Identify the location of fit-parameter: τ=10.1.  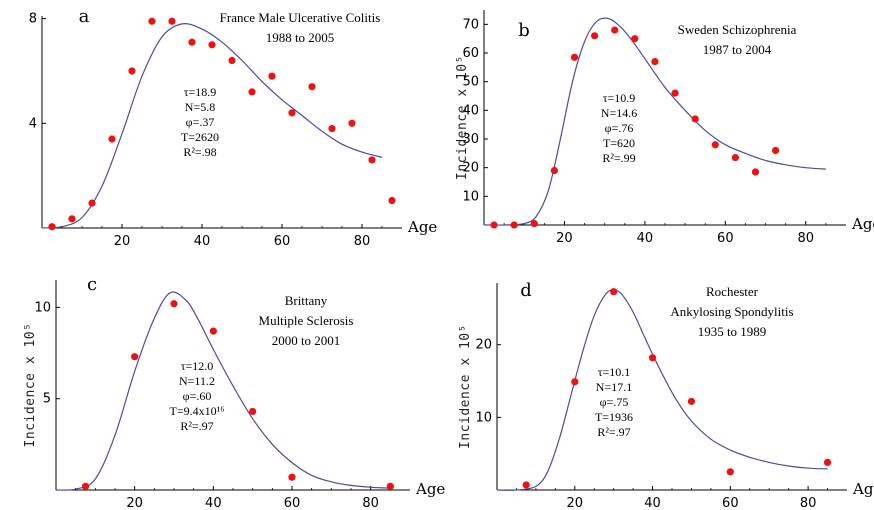
(614, 372).